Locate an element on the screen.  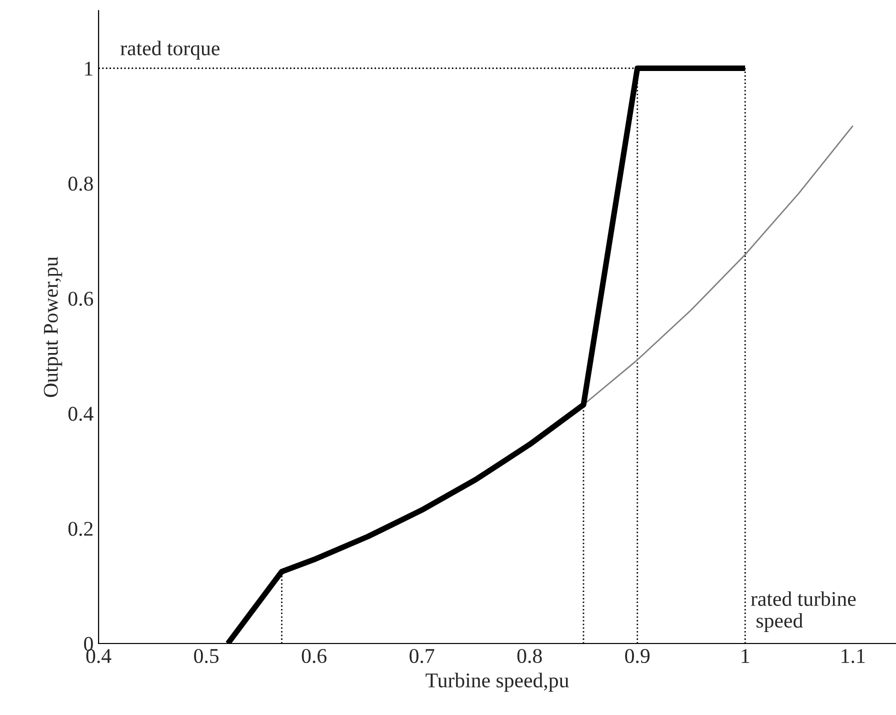
y-tick-label: 0 is located at coordinates (88, 643).